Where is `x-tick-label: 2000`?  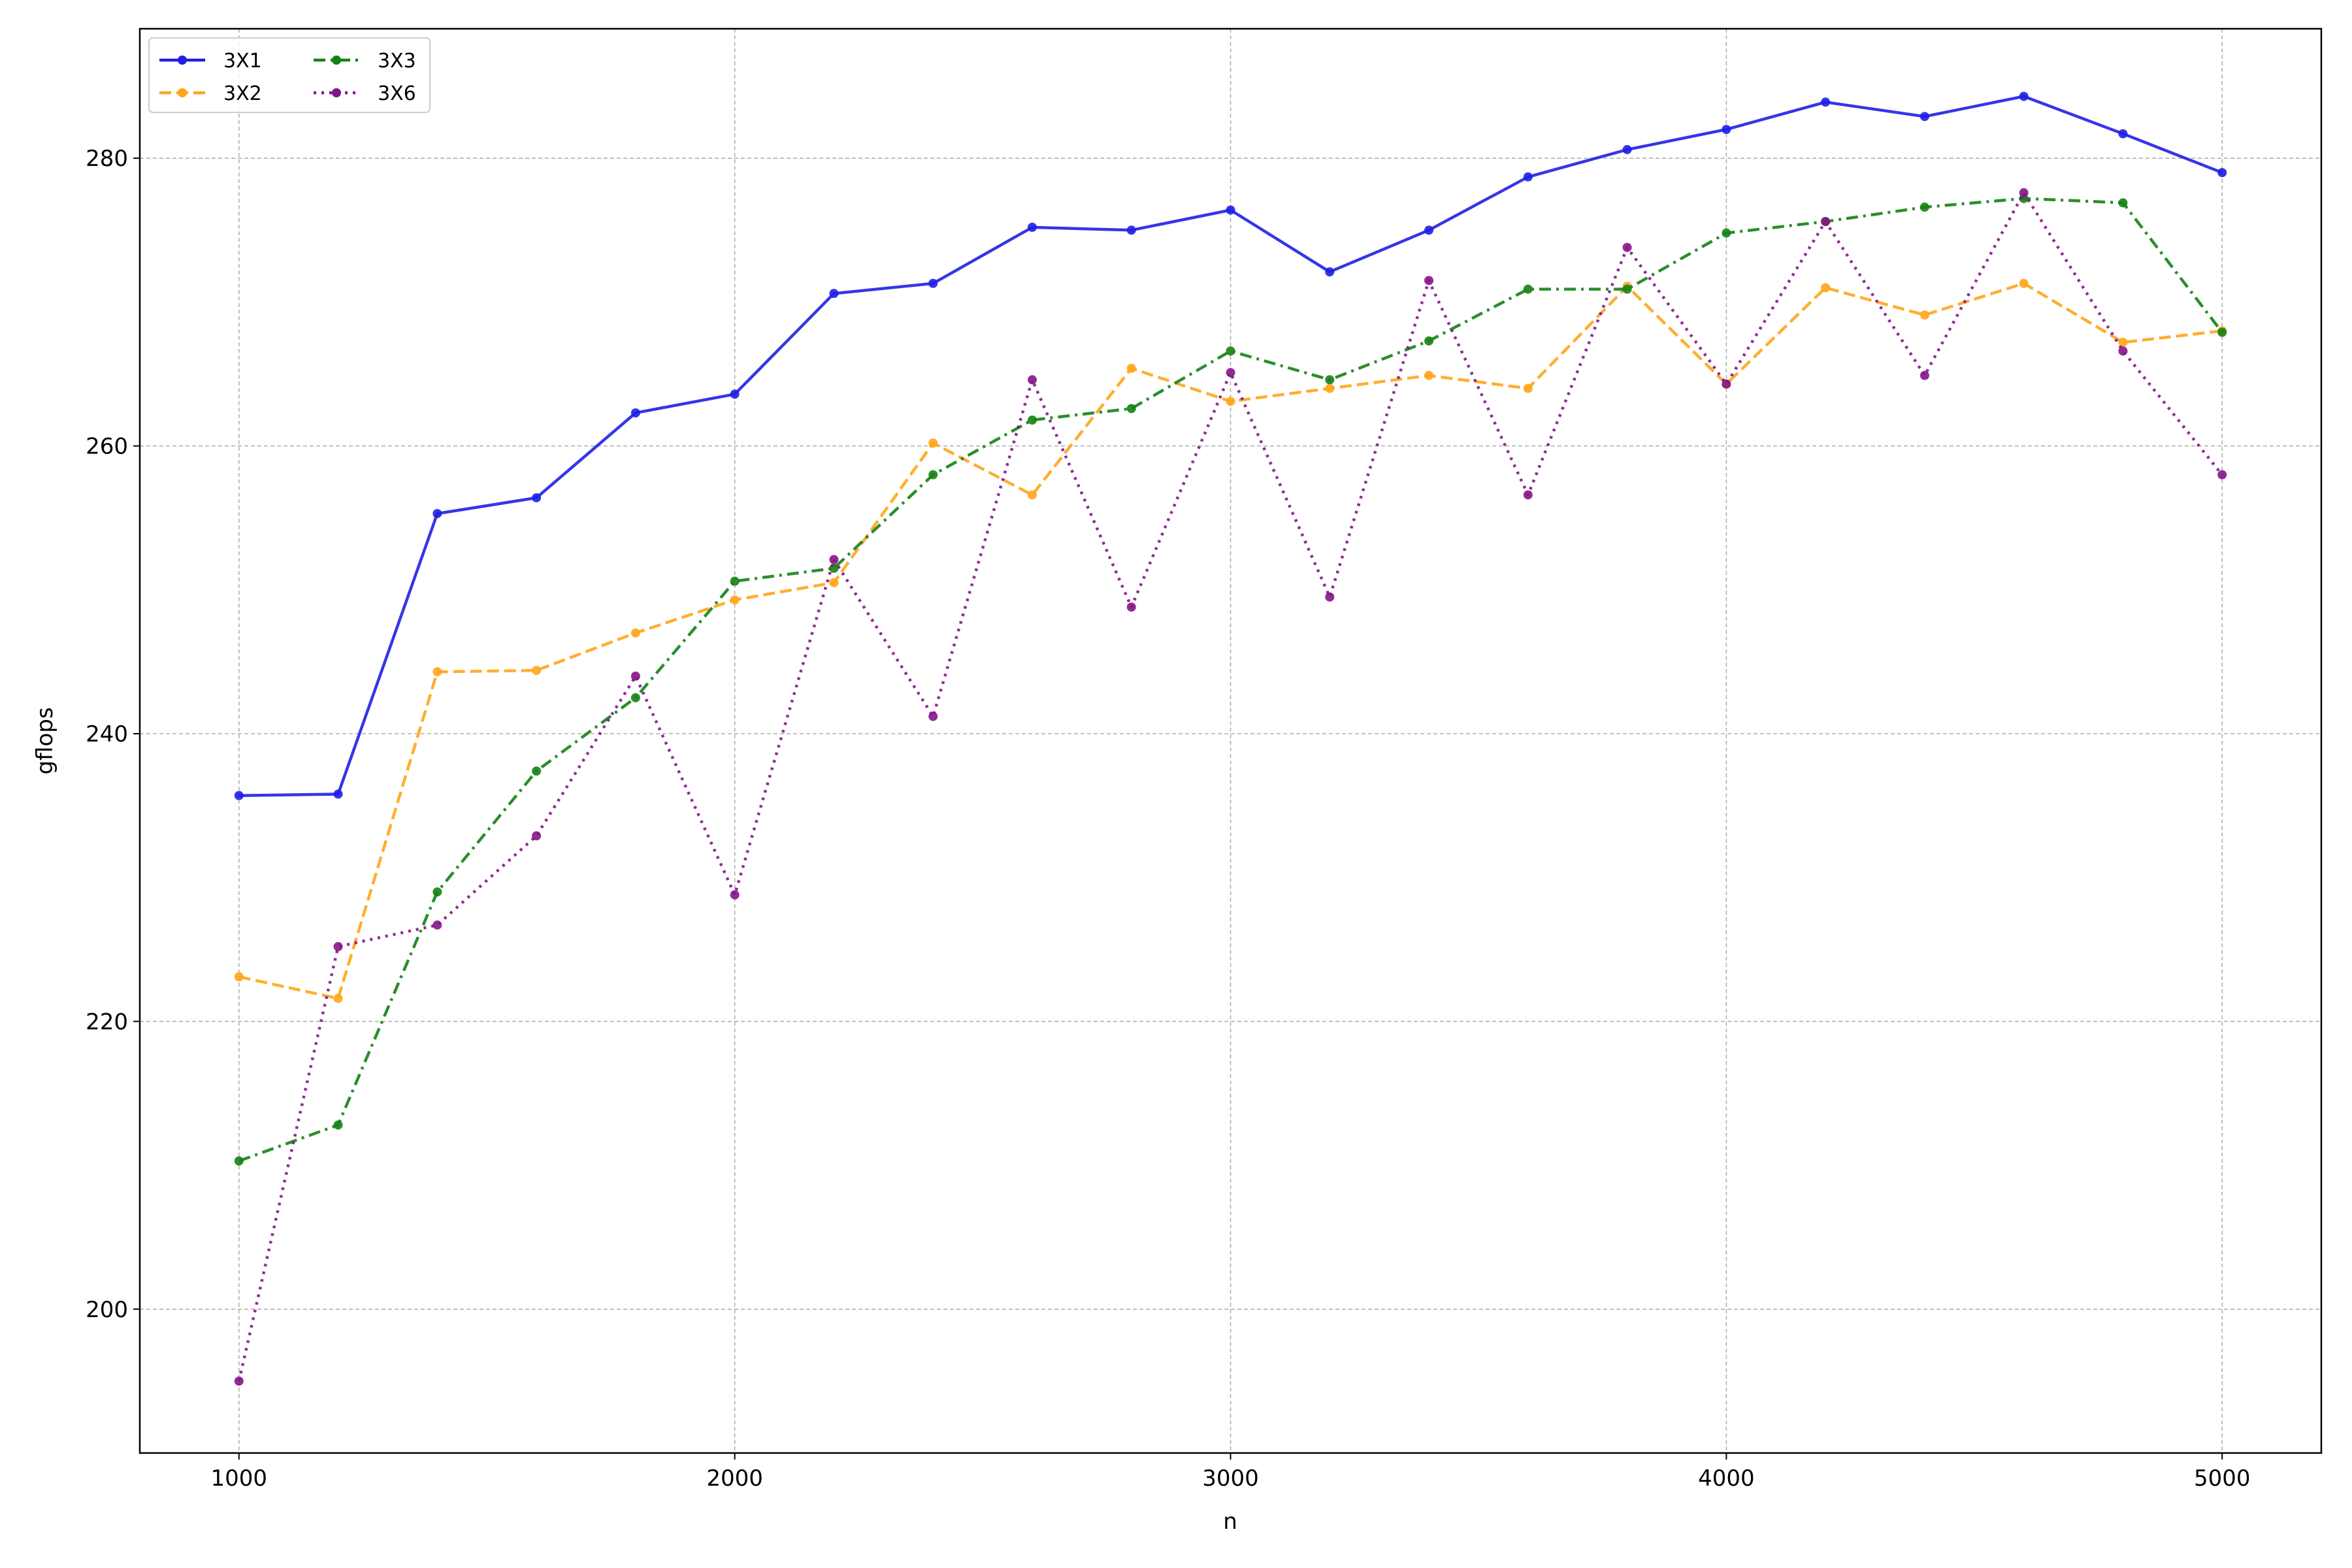
x-tick-label: 2000 is located at coordinates (734, 1478).